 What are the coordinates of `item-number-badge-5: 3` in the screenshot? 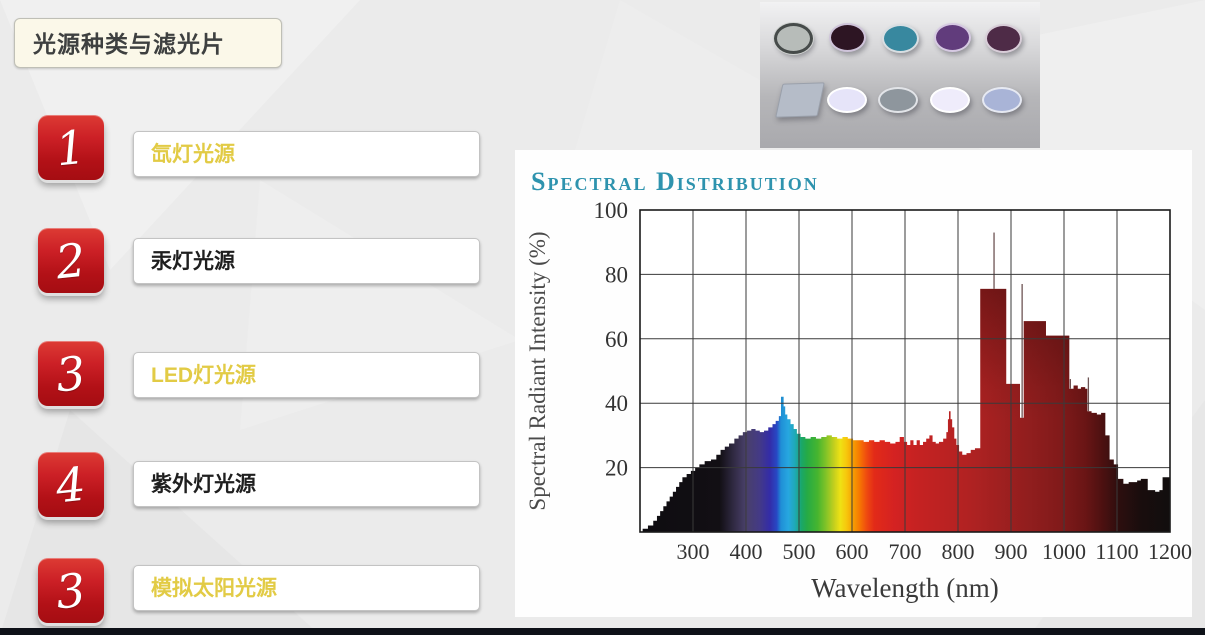 It's located at (71, 590).